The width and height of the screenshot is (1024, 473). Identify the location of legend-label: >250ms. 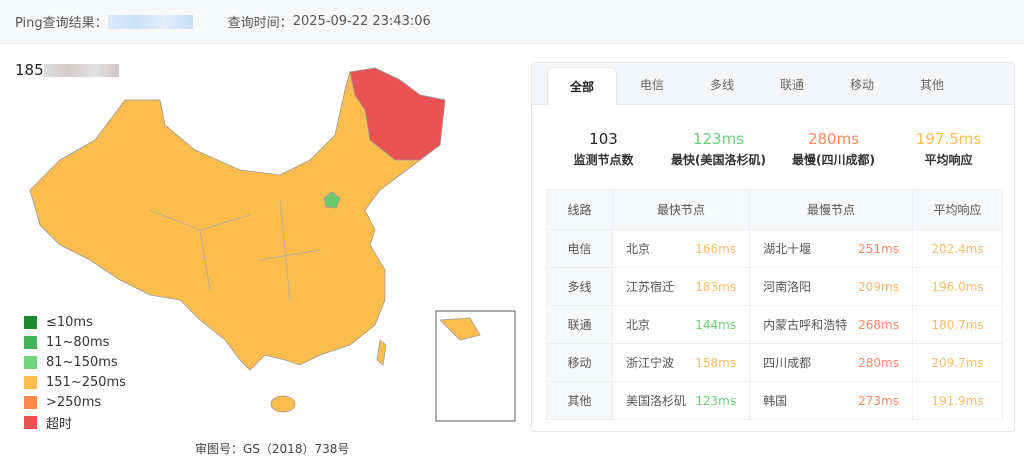
(74, 402).